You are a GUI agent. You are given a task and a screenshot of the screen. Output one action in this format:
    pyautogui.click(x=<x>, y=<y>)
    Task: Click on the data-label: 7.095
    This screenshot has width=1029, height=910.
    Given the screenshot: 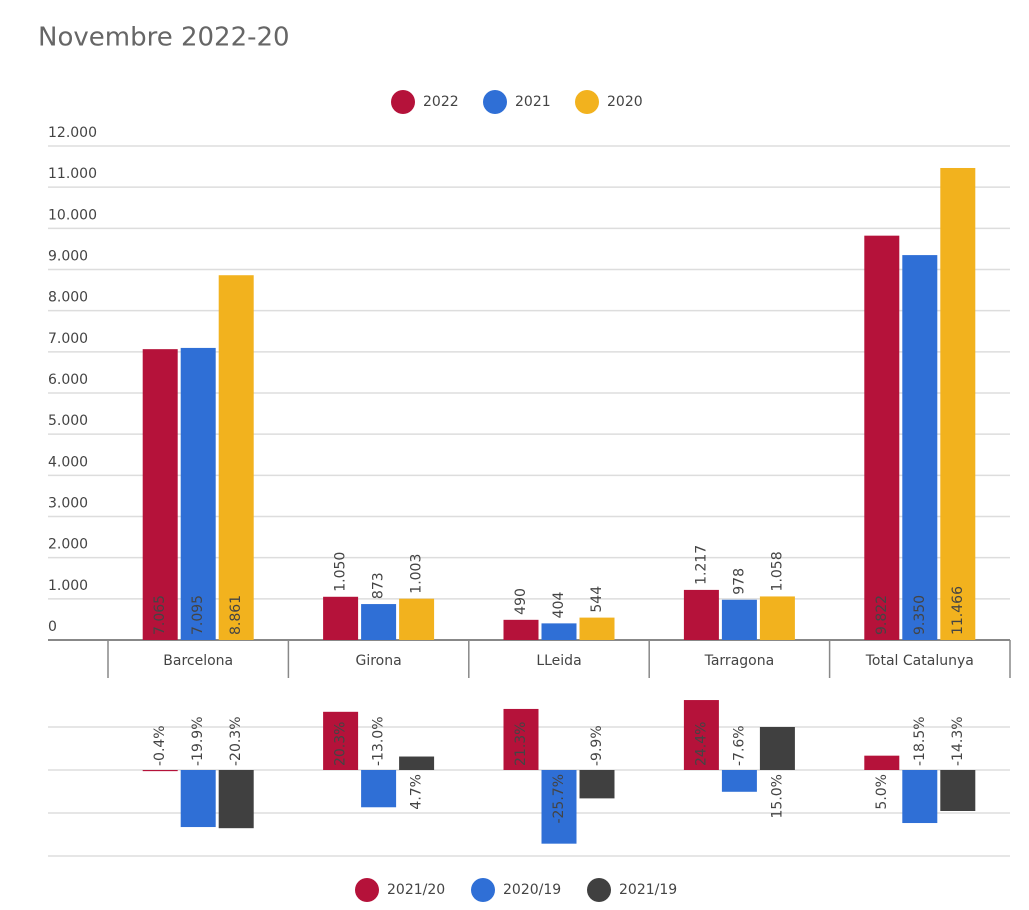 What is the action you would take?
    pyautogui.click(x=198, y=615)
    